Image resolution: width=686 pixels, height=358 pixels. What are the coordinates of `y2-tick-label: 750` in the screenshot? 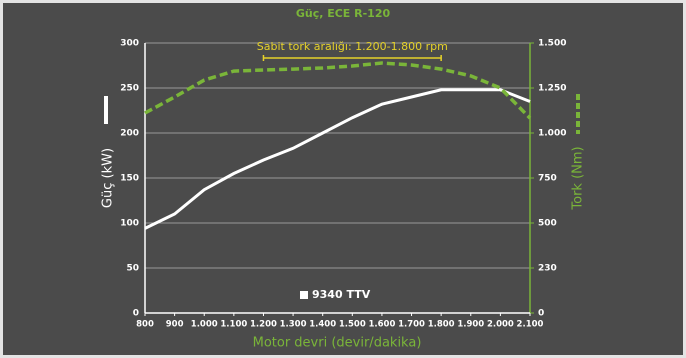 It's located at (547, 179).